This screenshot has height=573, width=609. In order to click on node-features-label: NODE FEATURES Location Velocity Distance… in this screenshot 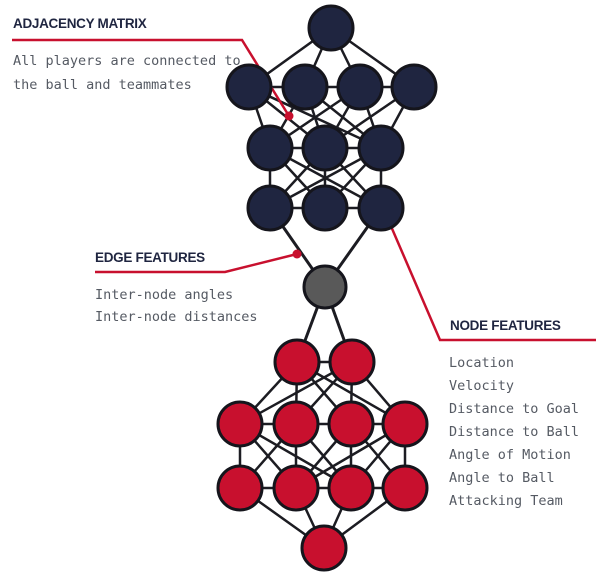, I will do `click(514, 413)`.